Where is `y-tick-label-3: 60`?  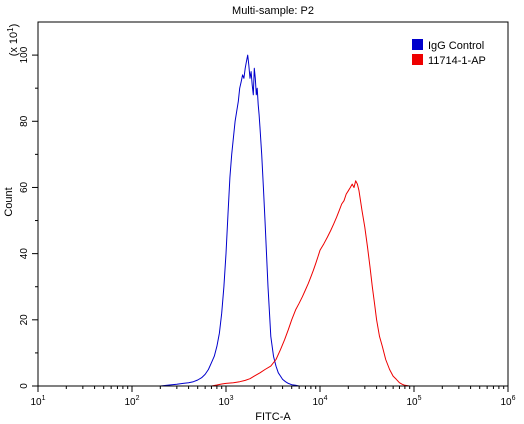 y-tick-label-3: 60 is located at coordinates (24, 187).